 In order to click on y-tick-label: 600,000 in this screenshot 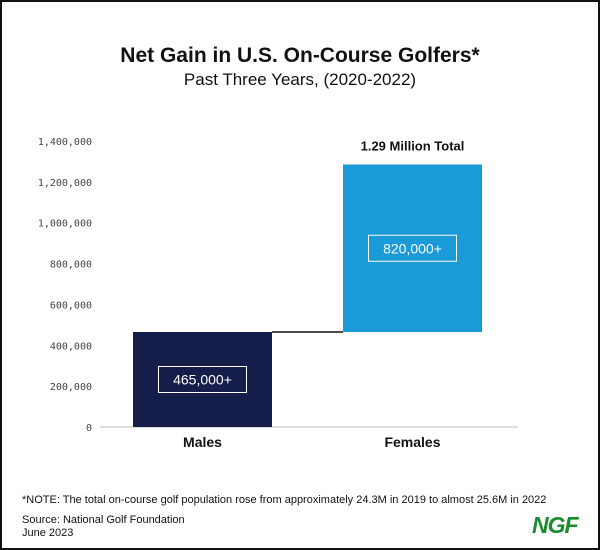, I will do `click(71, 305)`.